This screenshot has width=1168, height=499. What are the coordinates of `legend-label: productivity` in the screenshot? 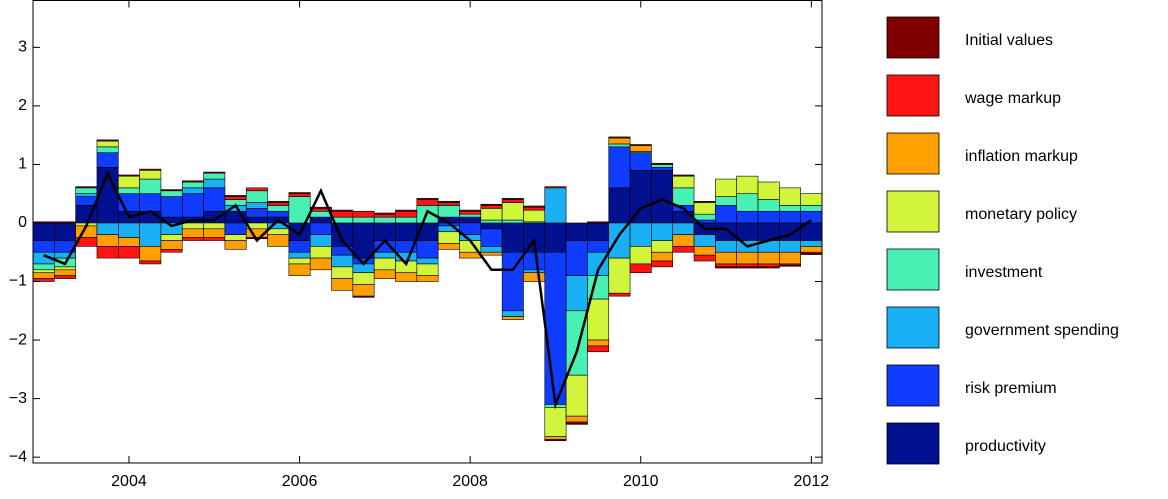 It's located at (1005, 446).